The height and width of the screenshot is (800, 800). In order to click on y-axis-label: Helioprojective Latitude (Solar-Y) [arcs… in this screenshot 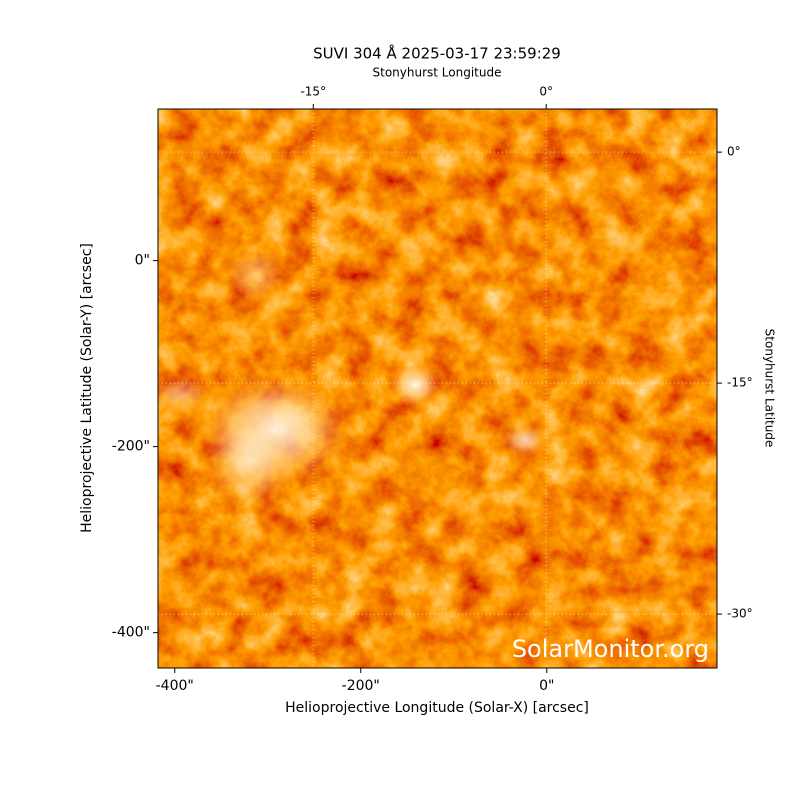, I will do `click(87, 388)`.